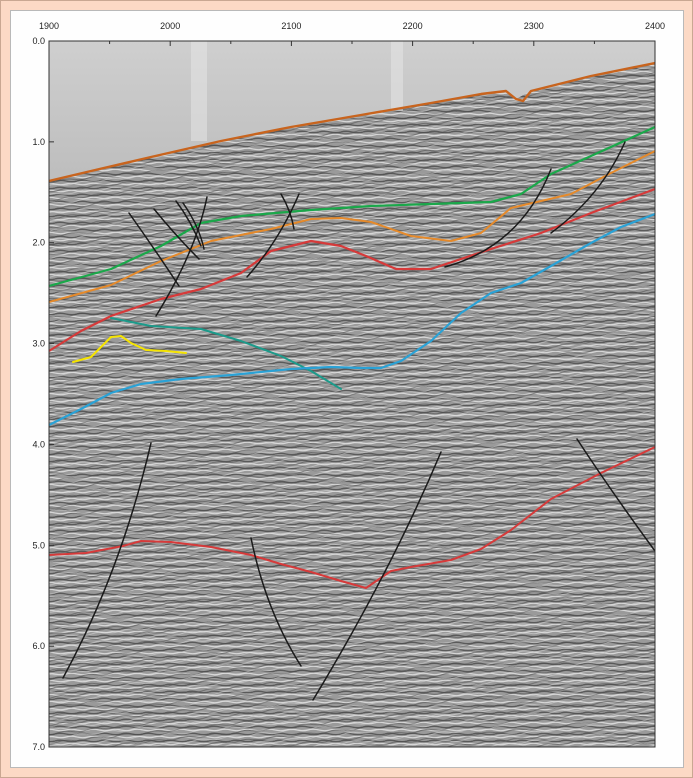 Image resolution: width=693 pixels, height=778 pixels. What do you see at coordinates (291, 26) in the screenshot?
I see `x-tick-label: 2100` at bounding box center [291, 26].